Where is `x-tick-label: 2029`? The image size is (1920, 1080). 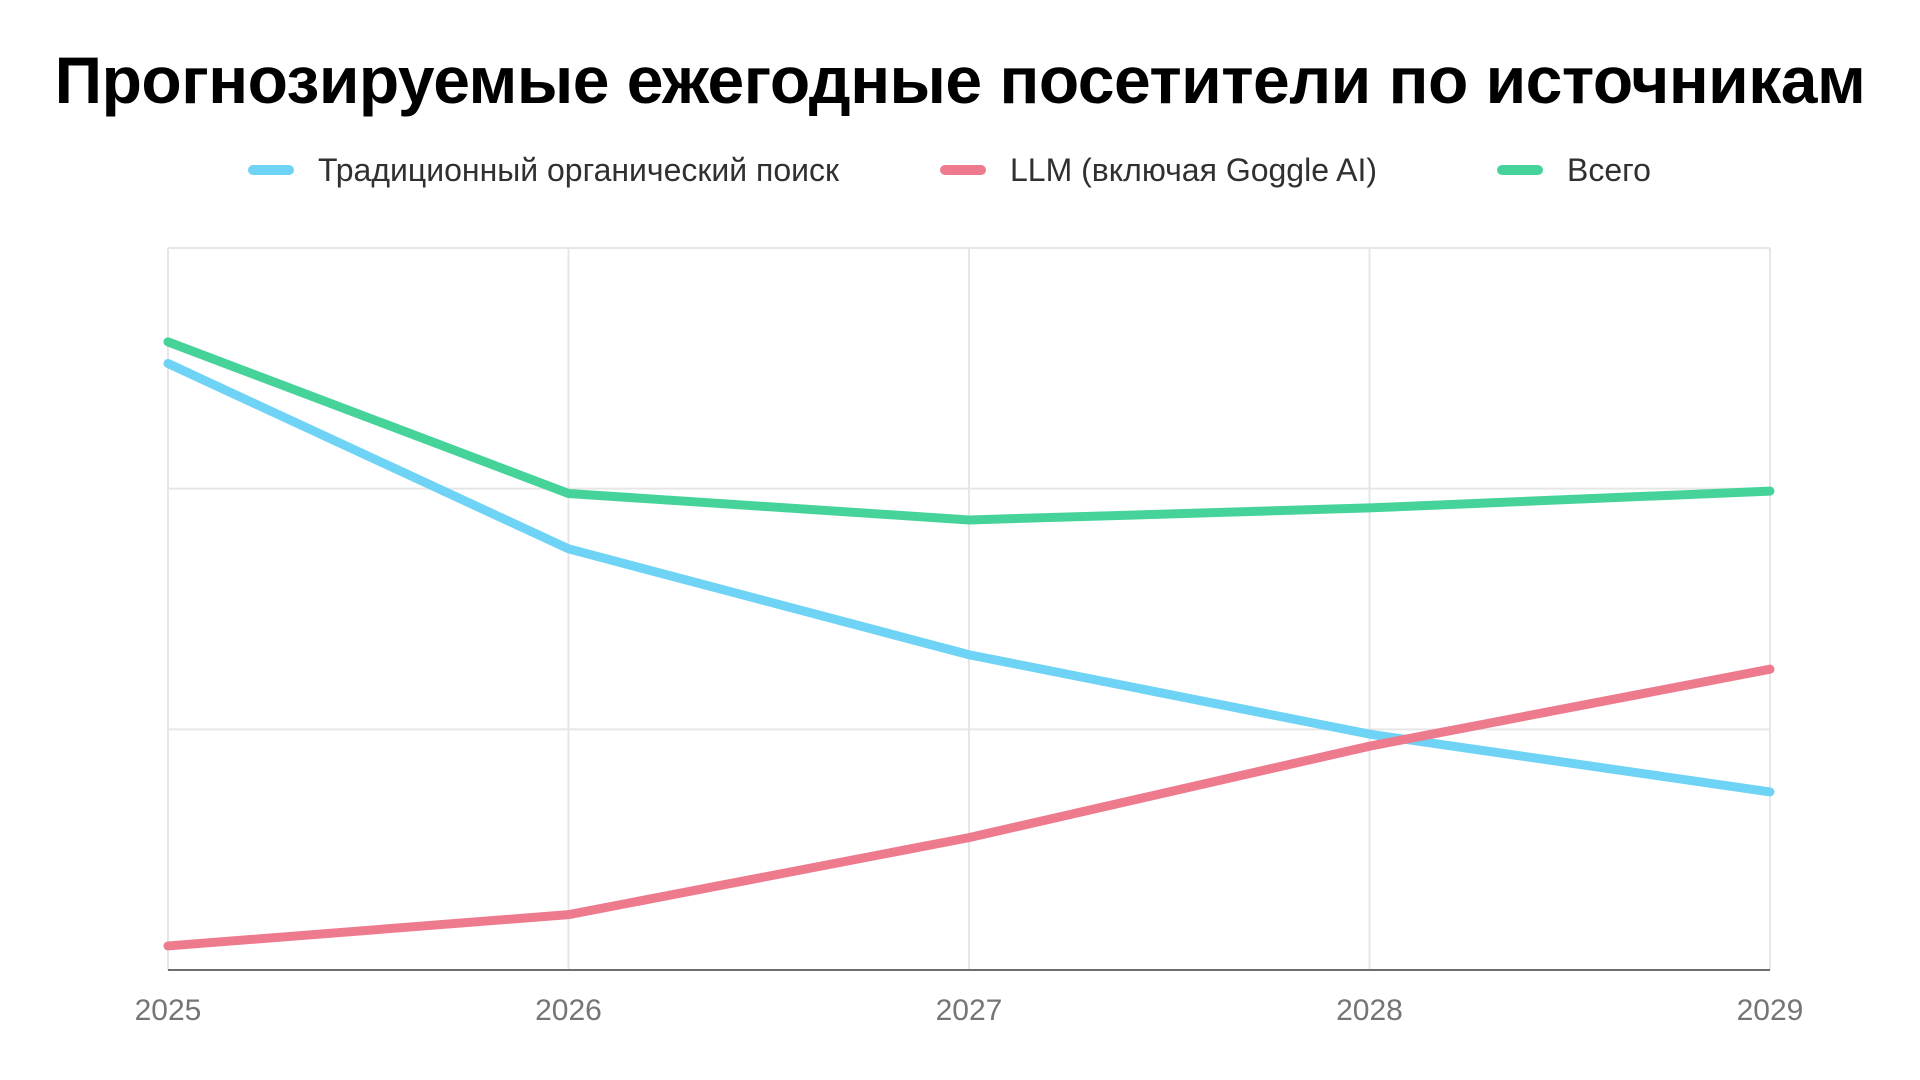 x-tick-label: 2029 is located at coordinates (1770, 1010).